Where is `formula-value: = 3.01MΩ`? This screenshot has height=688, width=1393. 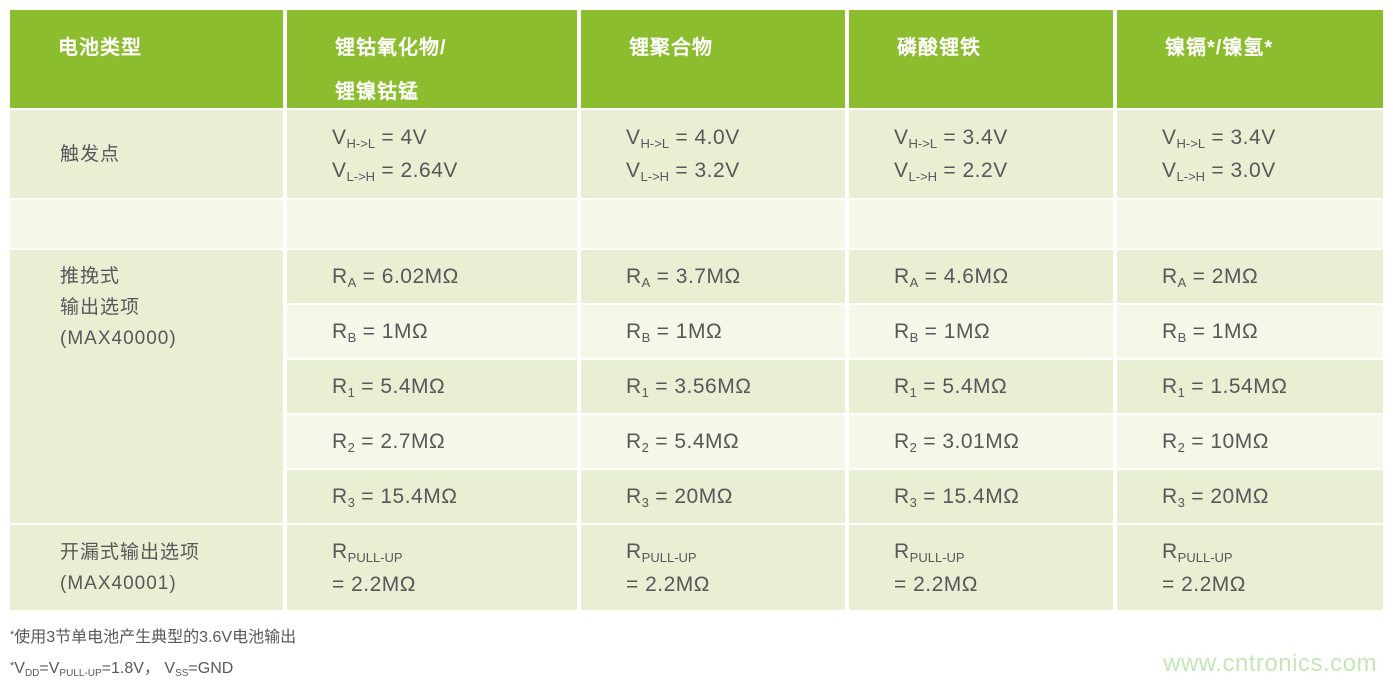 formula-value: = 3.01MΩ is located at coordinates (968, 441).